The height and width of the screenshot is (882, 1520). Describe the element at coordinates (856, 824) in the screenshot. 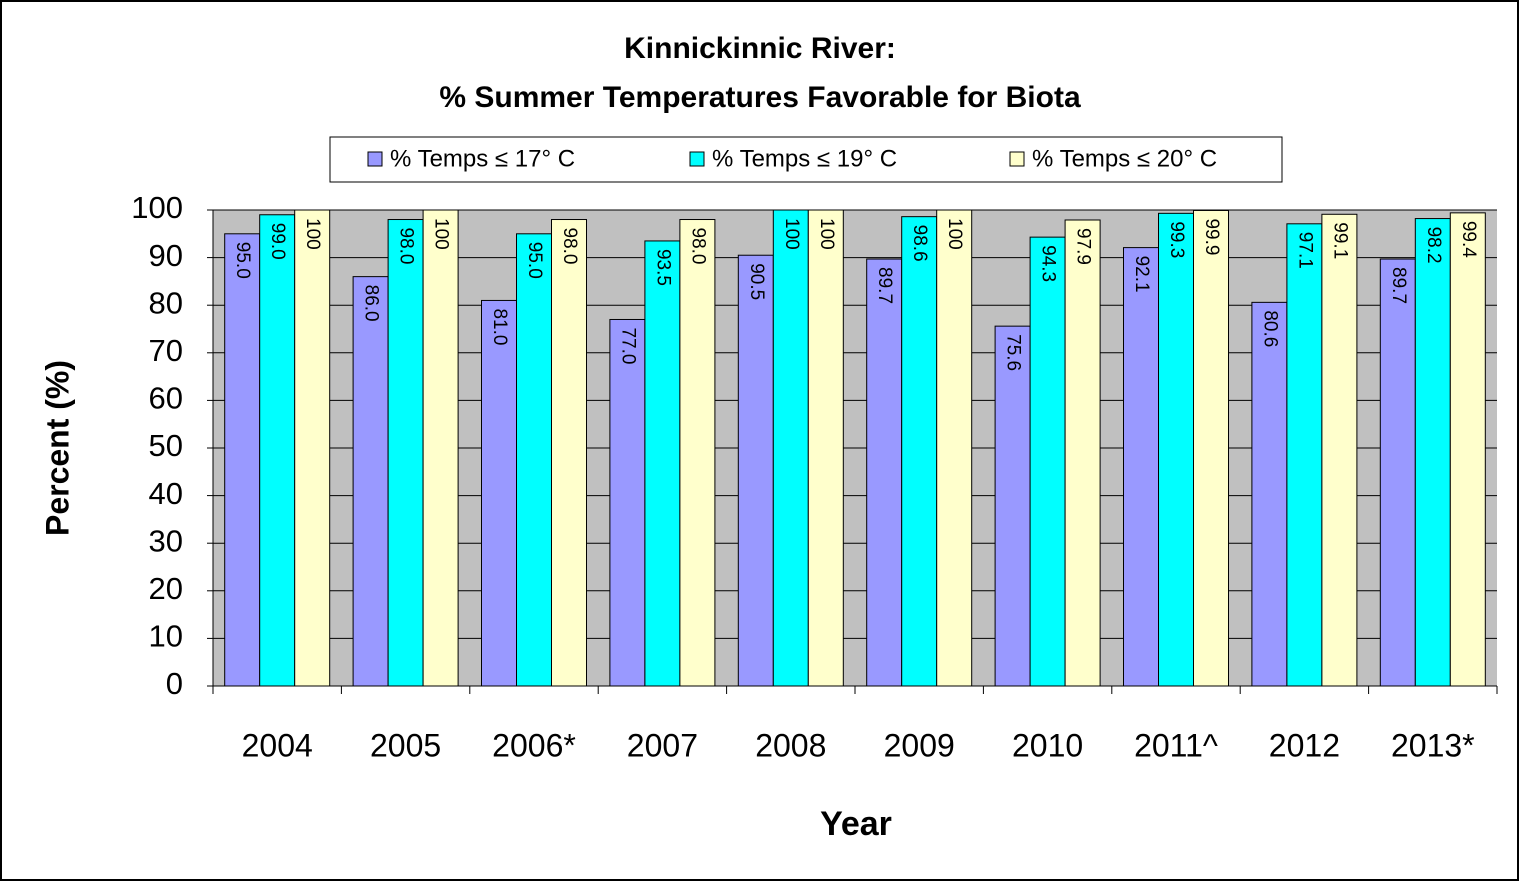

I see `x-axis-label: Year` at that location.